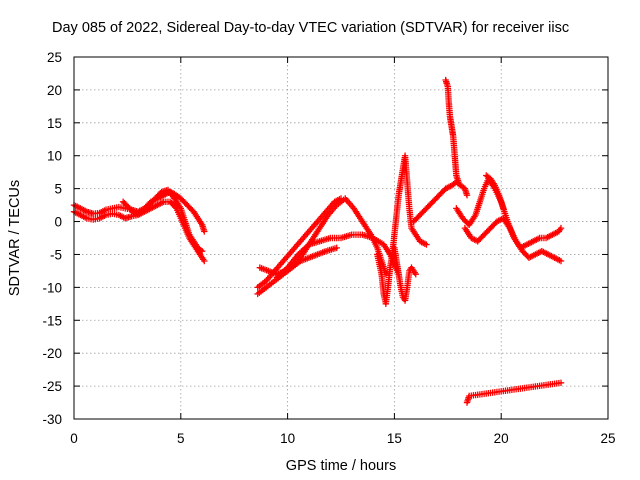 Image resolution: width=640 pixels, height=480 pixels. Describe the element at coordinates (58, 189) in the screenshot. I see `y-tick-label-4: 5` at that location.